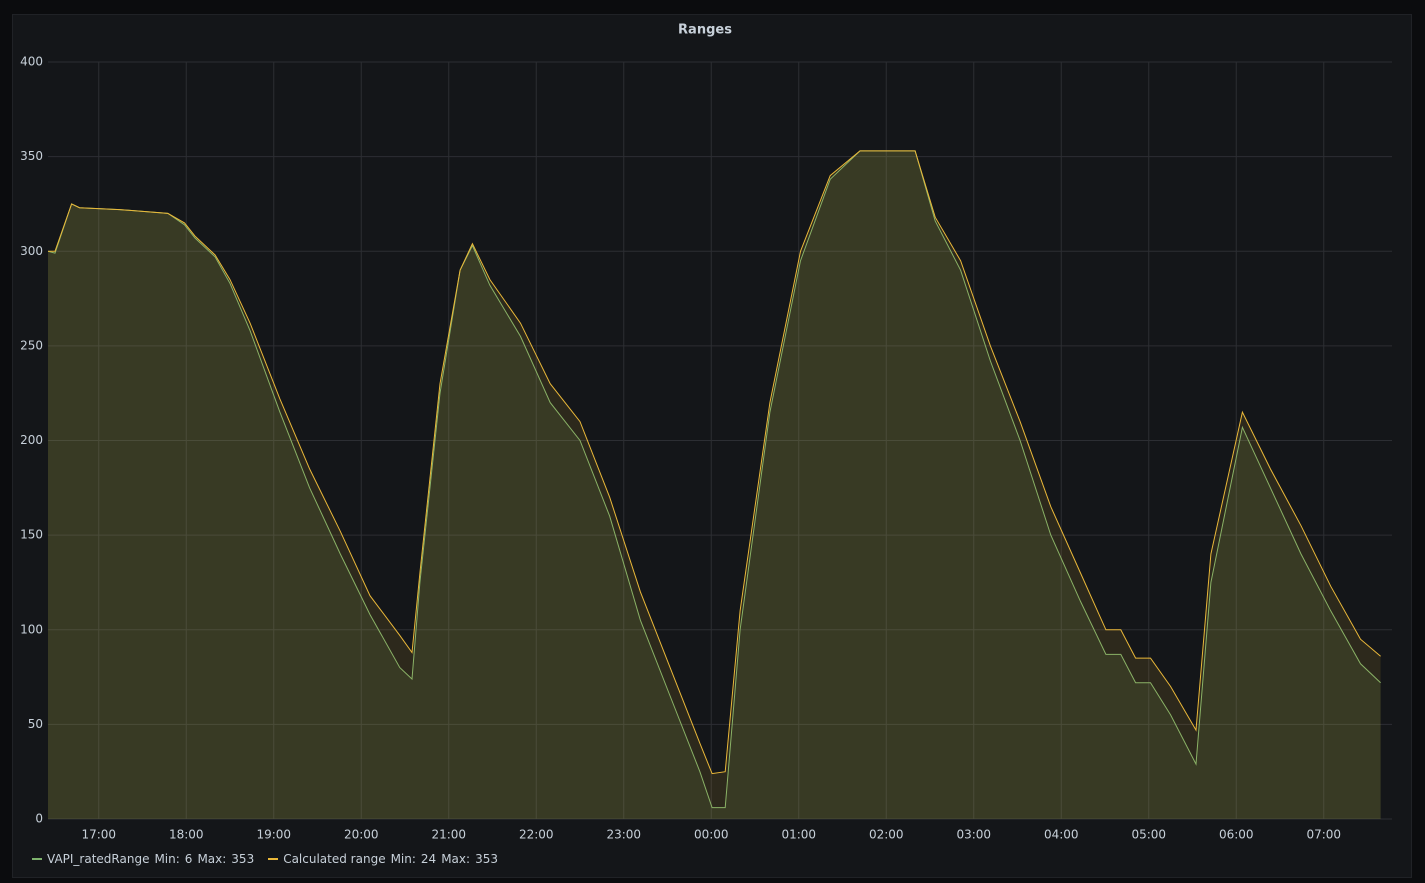 This screenshot has width=1425, height=883. Describe the element at coordinates (98, 835) in the screenshot. I see `x-tick-label: 17:00` at that location.